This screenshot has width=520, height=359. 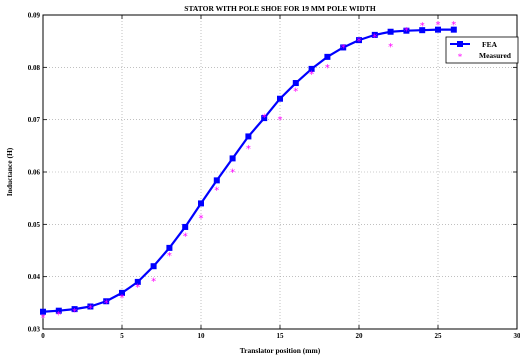 I want to click on x-tick-label: 0, so click(x=43, y=336).